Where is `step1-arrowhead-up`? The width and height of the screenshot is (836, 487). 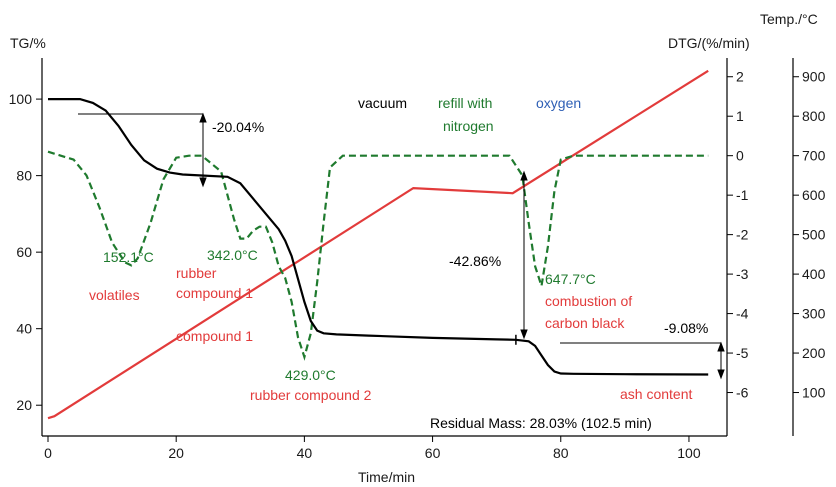 step1-arrowhead-up is located at coordinates (203, 117).